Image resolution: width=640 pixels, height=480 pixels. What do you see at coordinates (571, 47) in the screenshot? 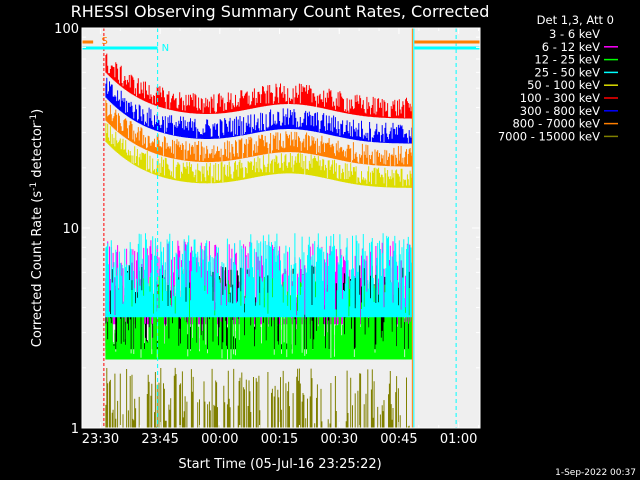
I see `legend-label-1: 6 - 12 keV` at bounding box center [571, 47].